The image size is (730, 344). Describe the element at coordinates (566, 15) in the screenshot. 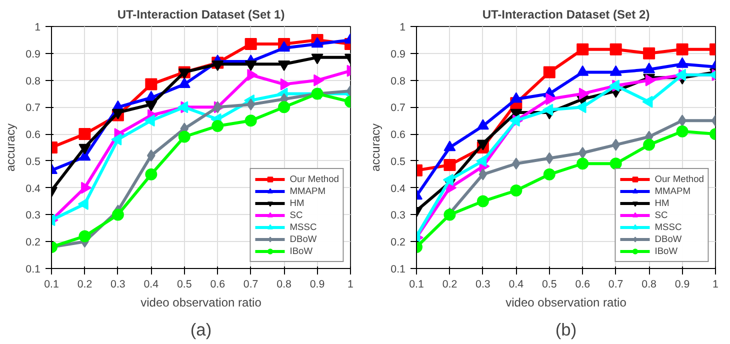

I see `chart-title: UT-Interaction Dataset (Set 2)` at that location.